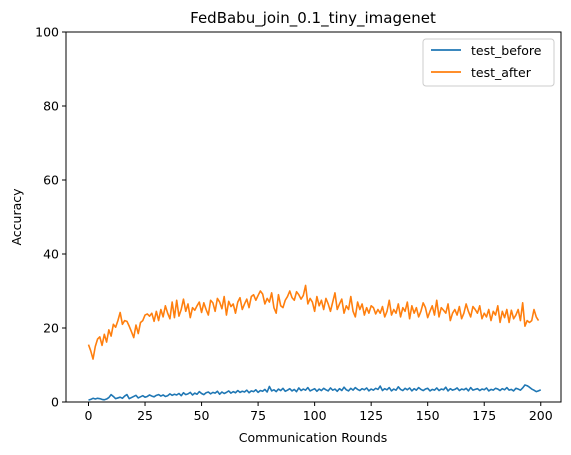  I want to click on x-tick-label: 25, so click(145, 415).